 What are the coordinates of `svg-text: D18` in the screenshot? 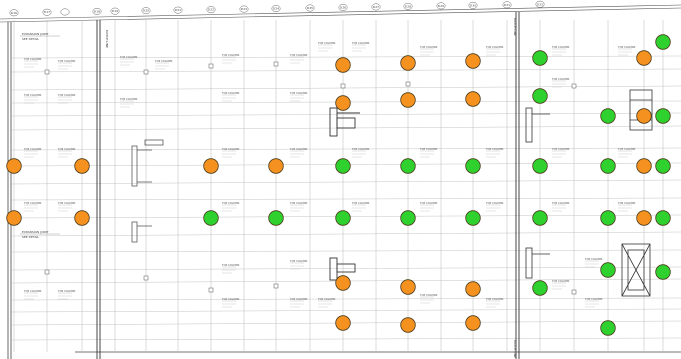 It's located at (97, 11).